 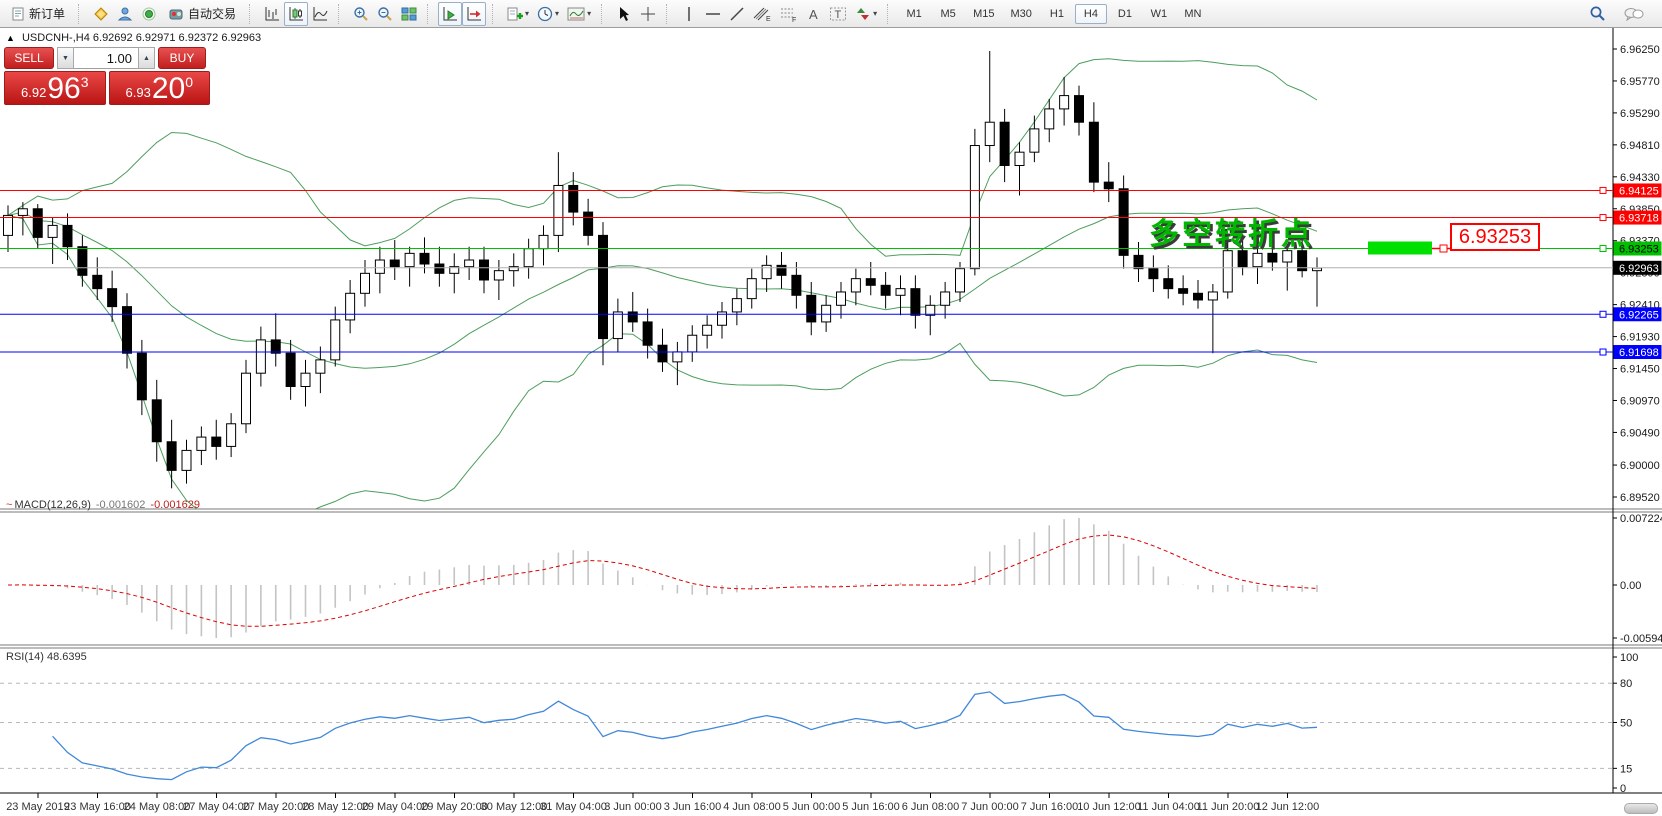 I want to click on annotation-text: 多空转折点, so click(x=1231, y=234).